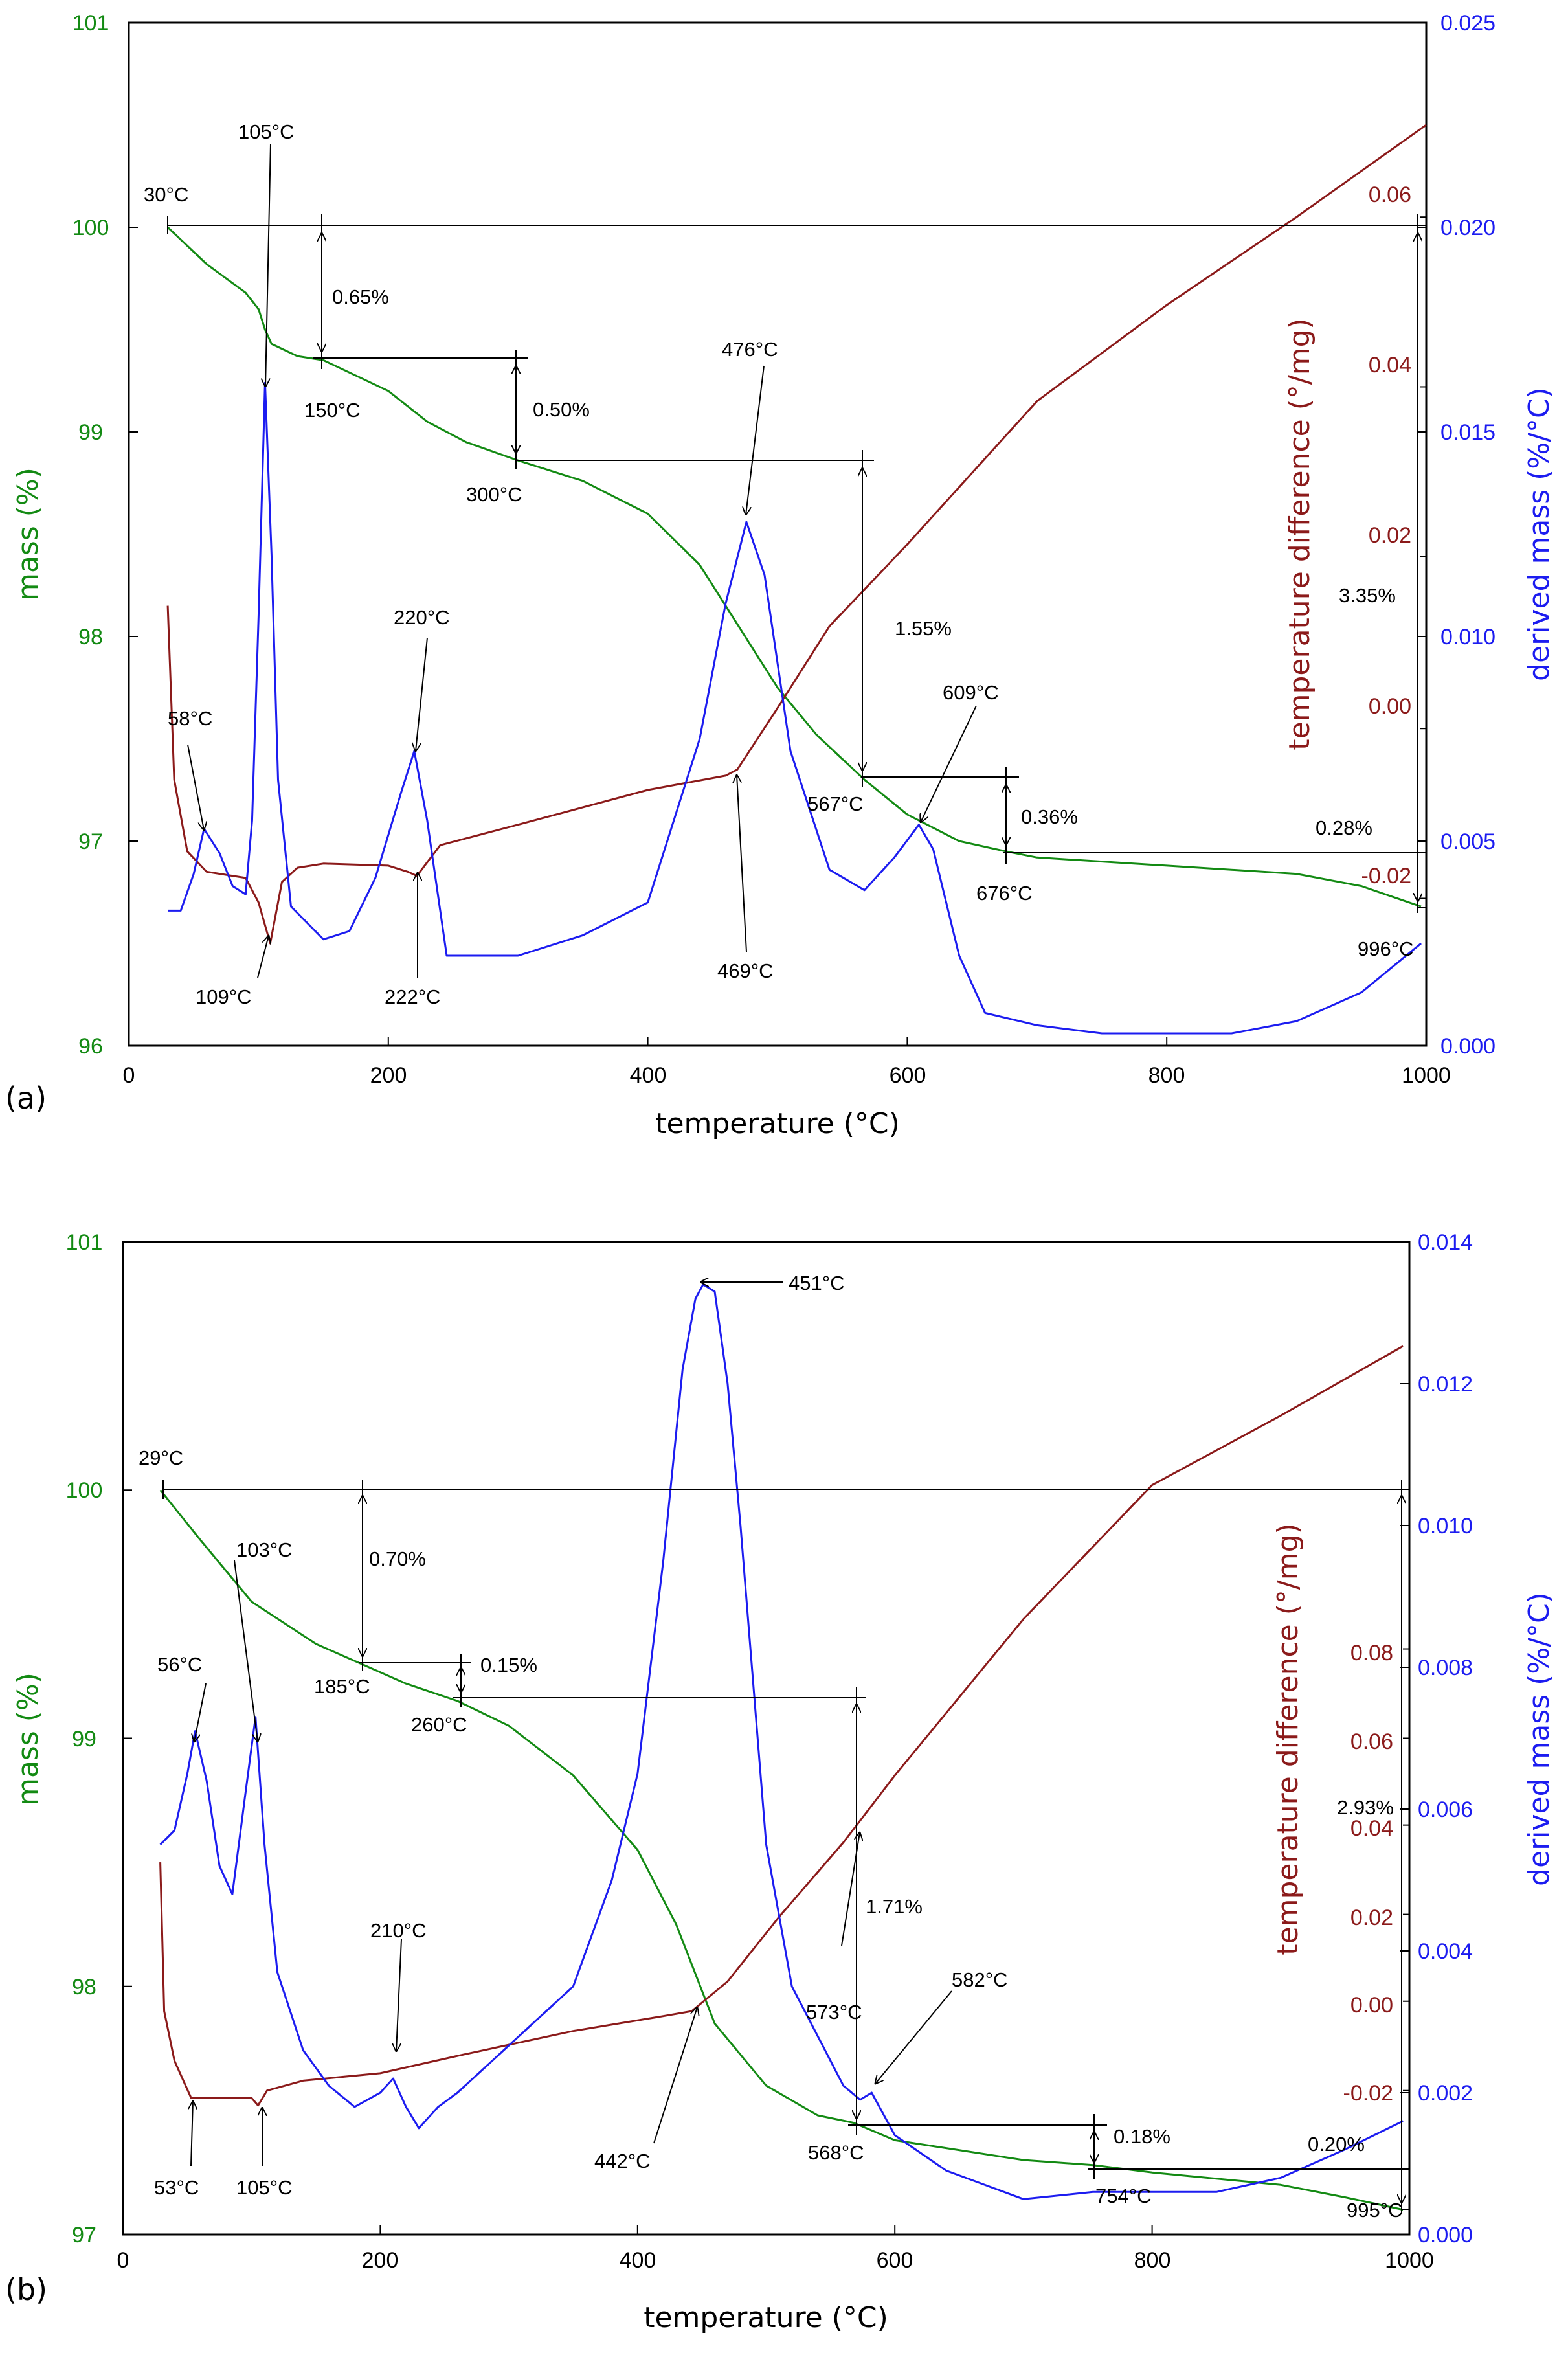  What do you see at coordinates (264, 2187) in the screenshot?
I see `annotation-label: 105°C` at bounding box center [264, 2187].